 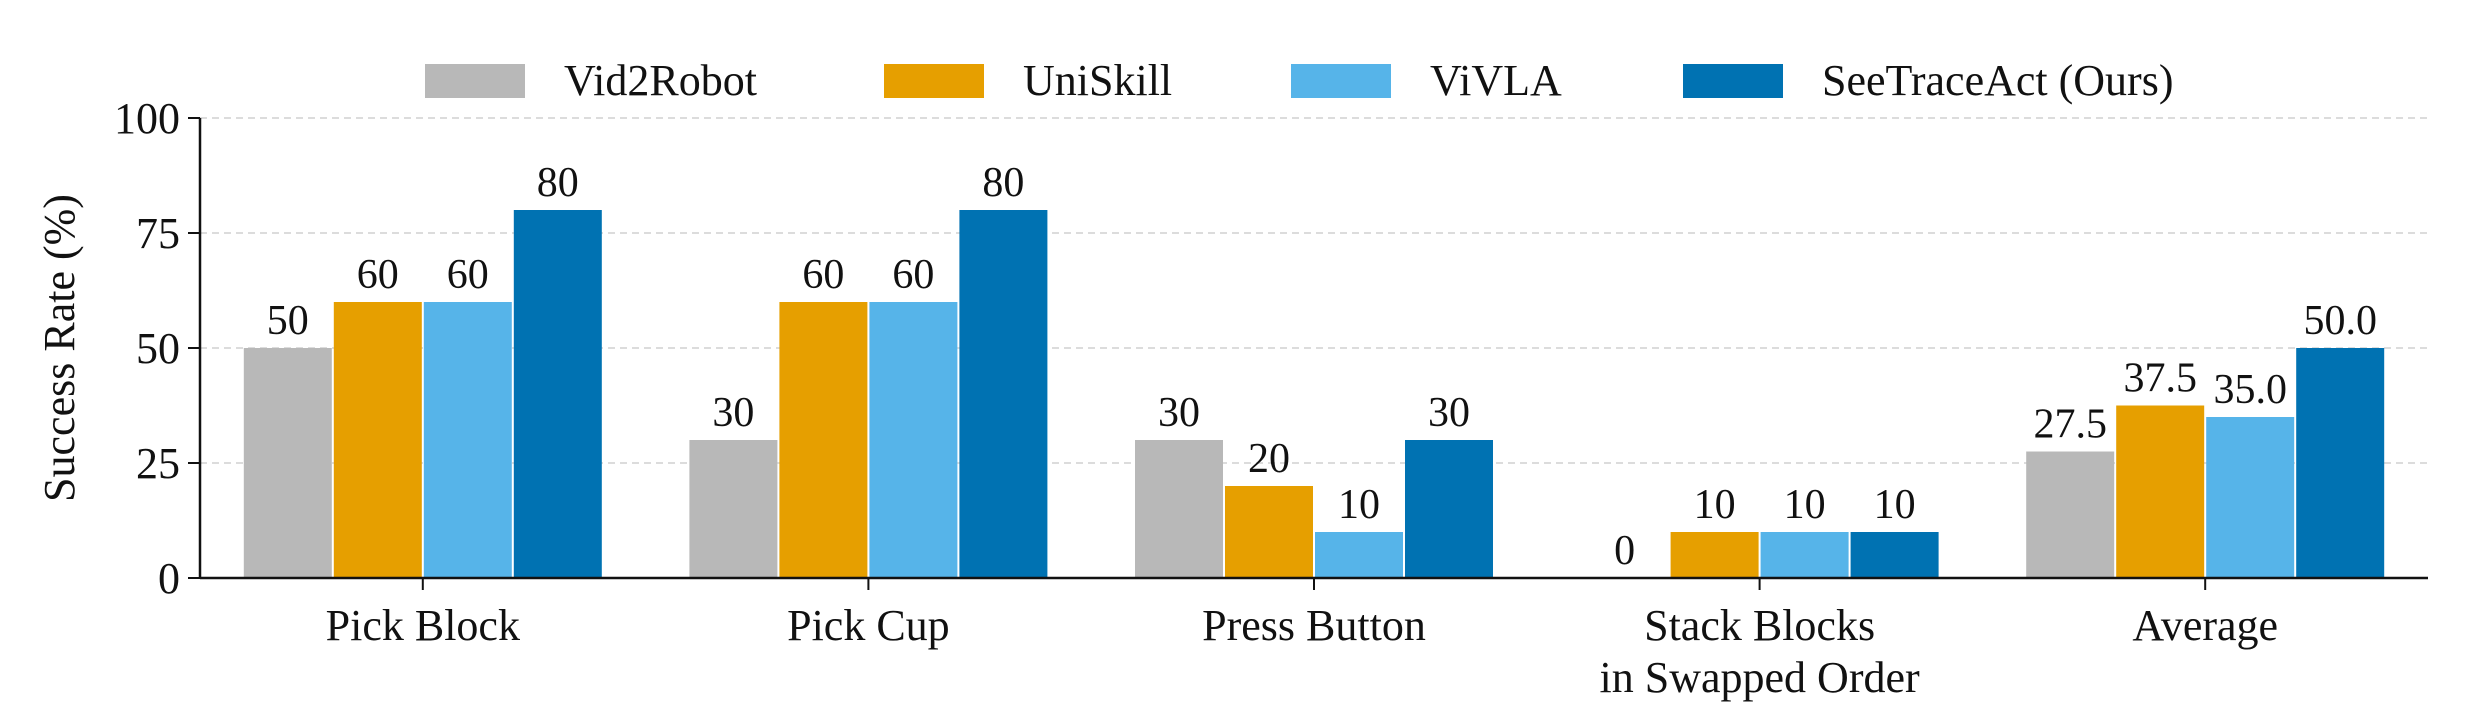 I want to click on data-label: 27.5, so click(x=2070, y=425).